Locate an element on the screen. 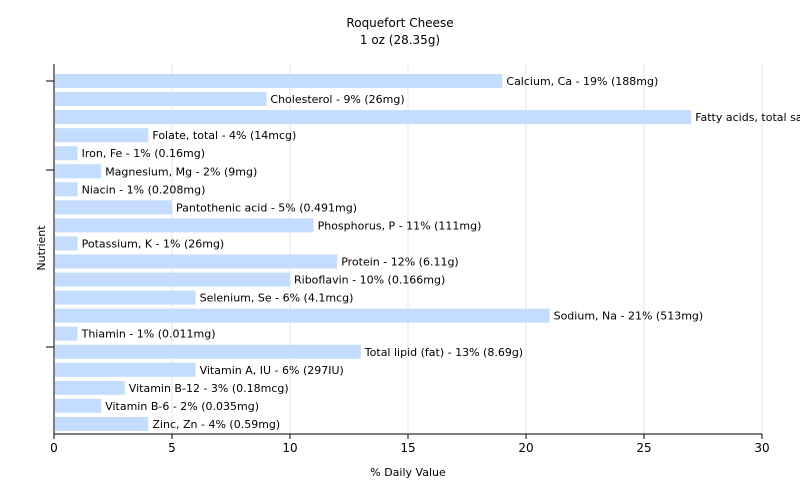 This screenshot has height=500, width=800. bar-label: Riboflavin - 10% (0.166mg) is located at coordinates (369, 280).